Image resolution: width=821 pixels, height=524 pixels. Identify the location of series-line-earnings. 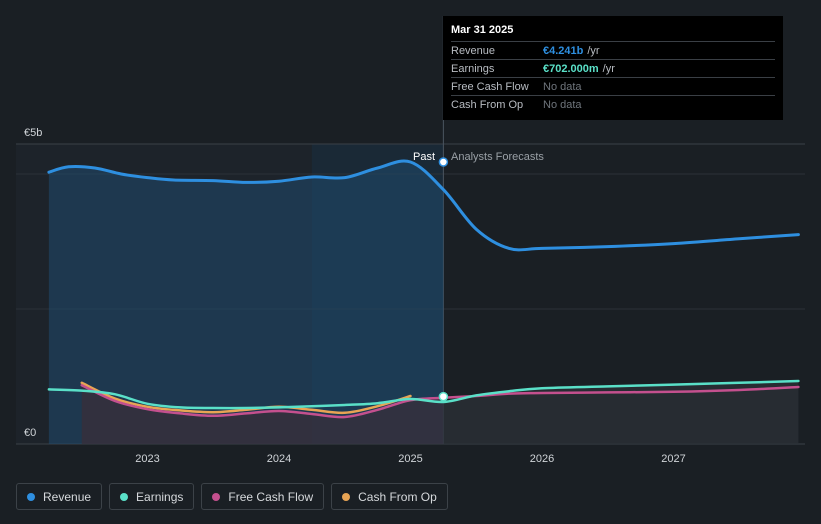
(423, 394).